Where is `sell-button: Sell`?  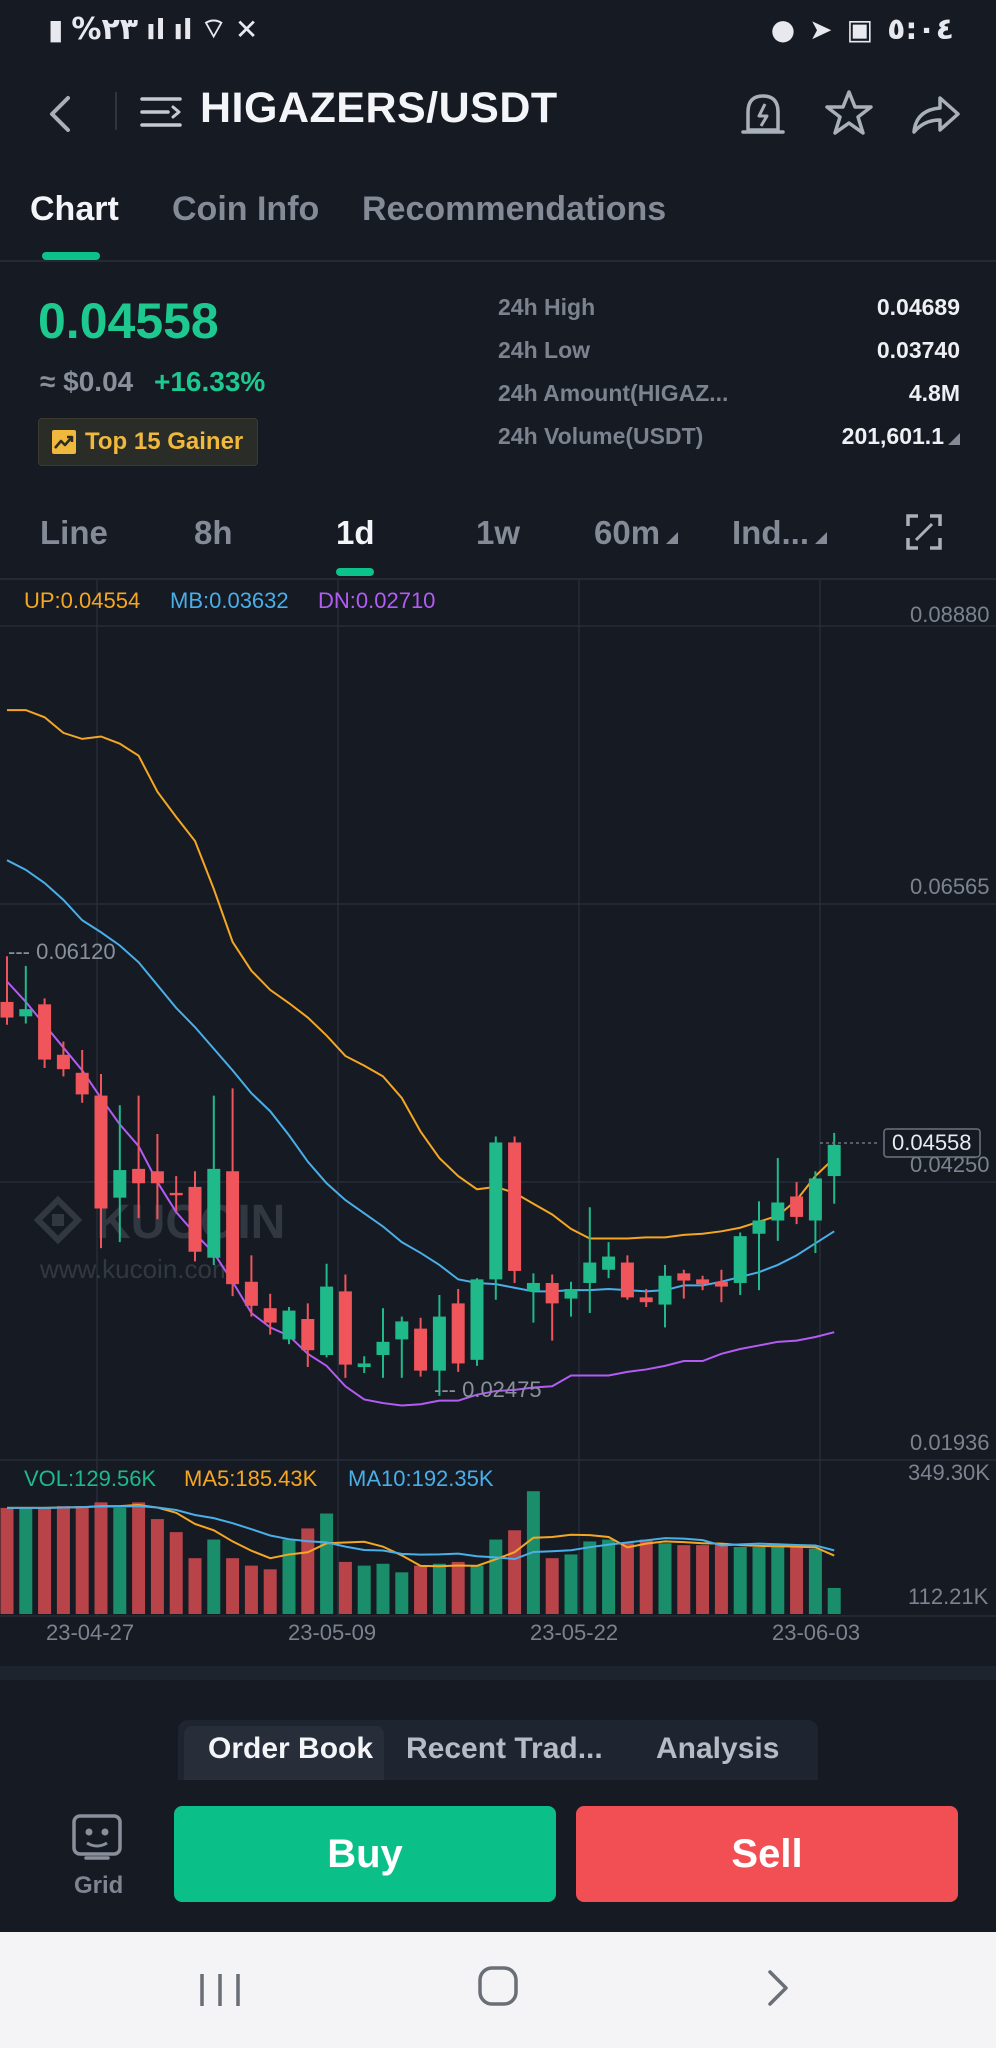
sell-button: Sell is located at coordinates (767, 1854).